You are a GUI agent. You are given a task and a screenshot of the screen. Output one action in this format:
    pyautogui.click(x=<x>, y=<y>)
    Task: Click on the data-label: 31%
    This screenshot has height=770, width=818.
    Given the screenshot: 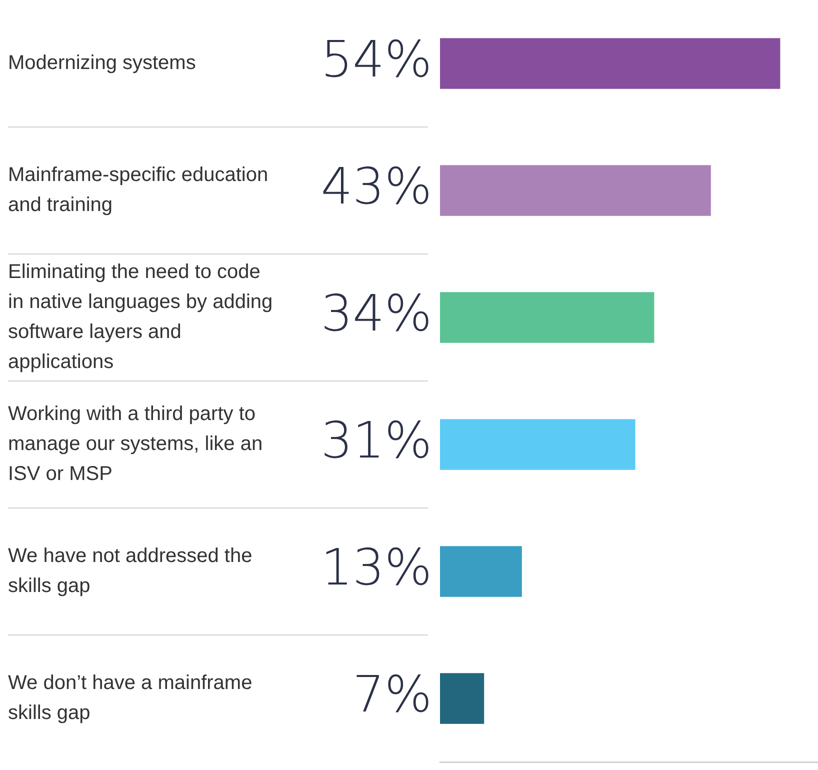 What is the action you would take?
    pyautogui.click(x=376, y=440)
    